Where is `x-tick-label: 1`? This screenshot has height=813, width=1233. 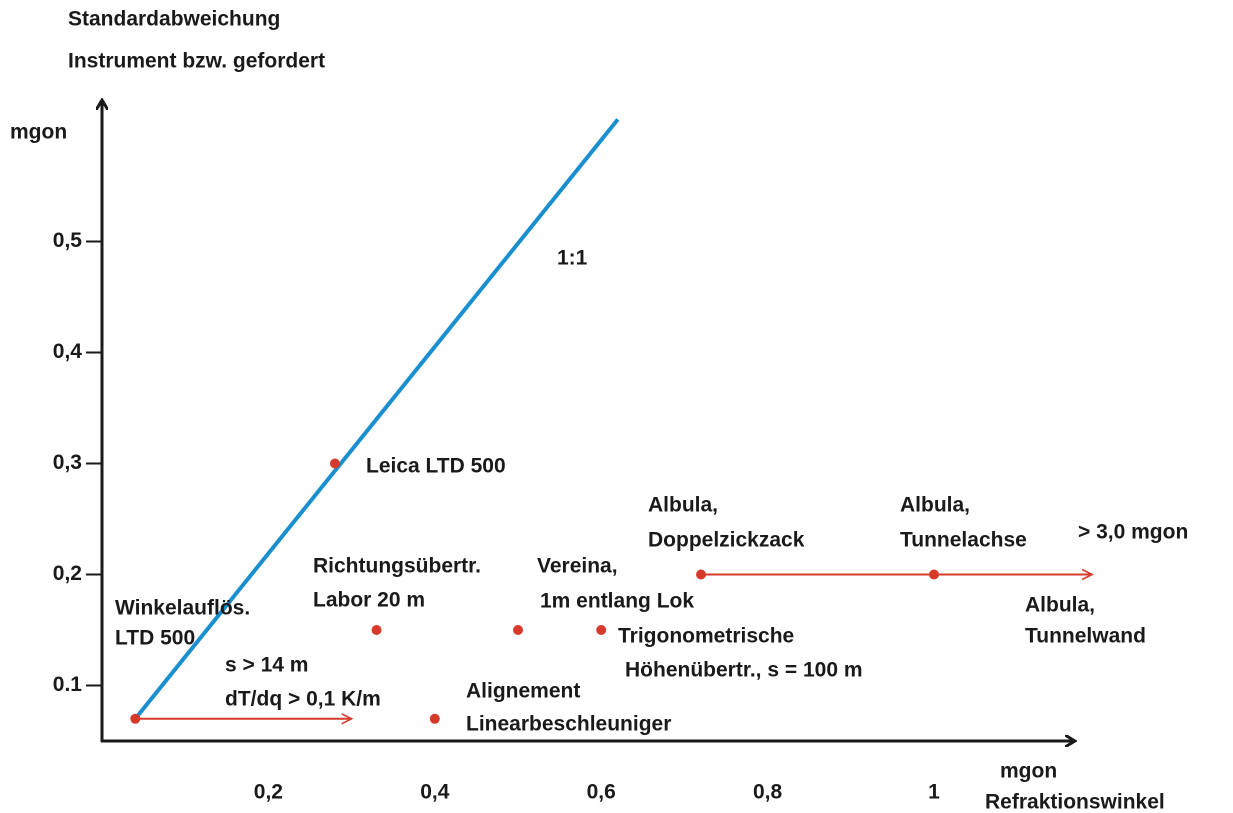 x-tick-label: 1 is located at coordinates (934, 792).